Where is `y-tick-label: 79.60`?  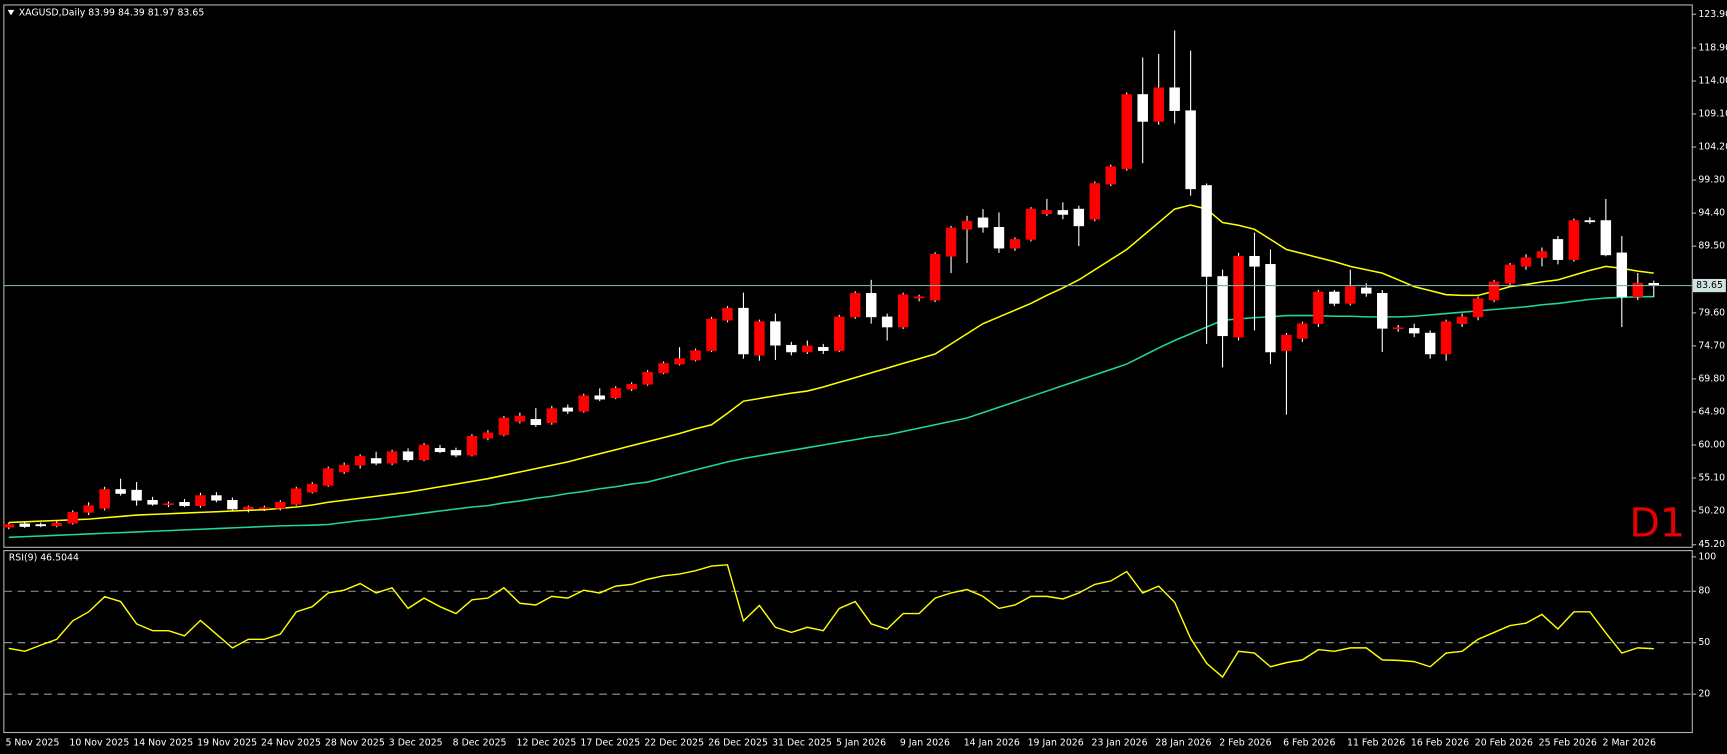 y-tick-label: 79.60 is located at coordinates (1711, 312).